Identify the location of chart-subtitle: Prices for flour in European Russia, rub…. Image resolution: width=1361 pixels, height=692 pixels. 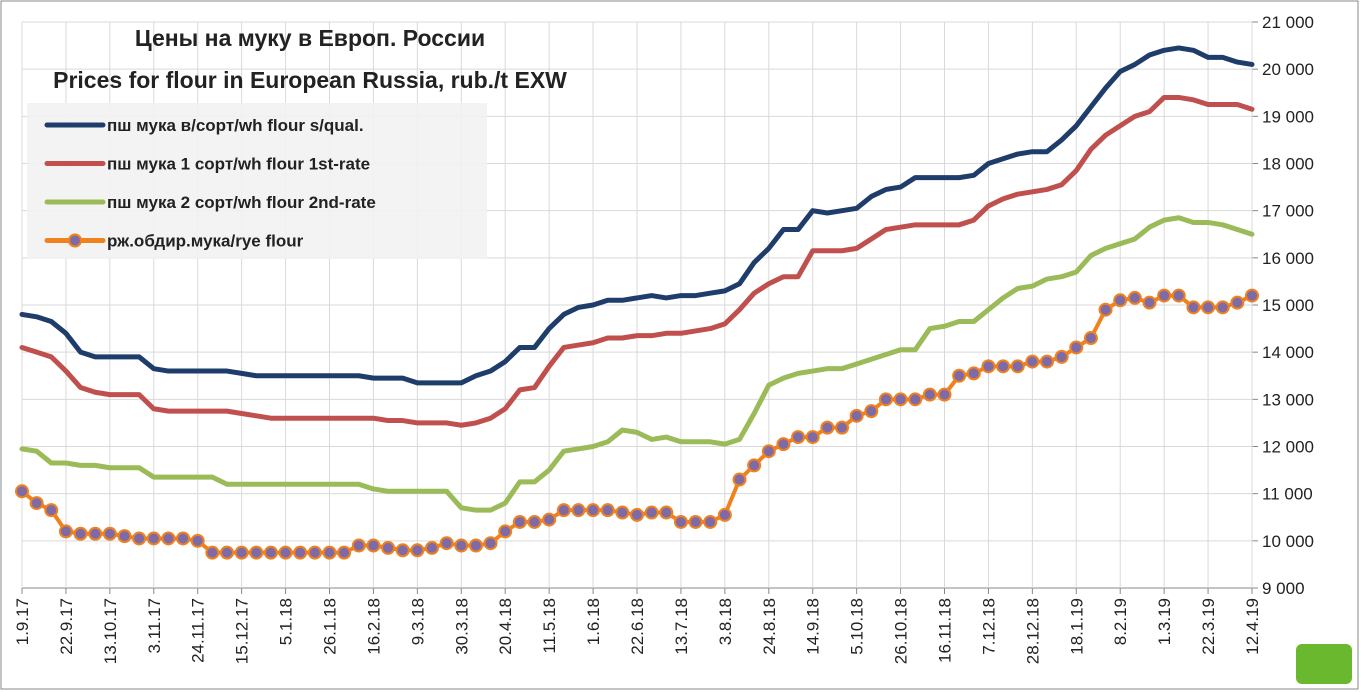
(310, 80).